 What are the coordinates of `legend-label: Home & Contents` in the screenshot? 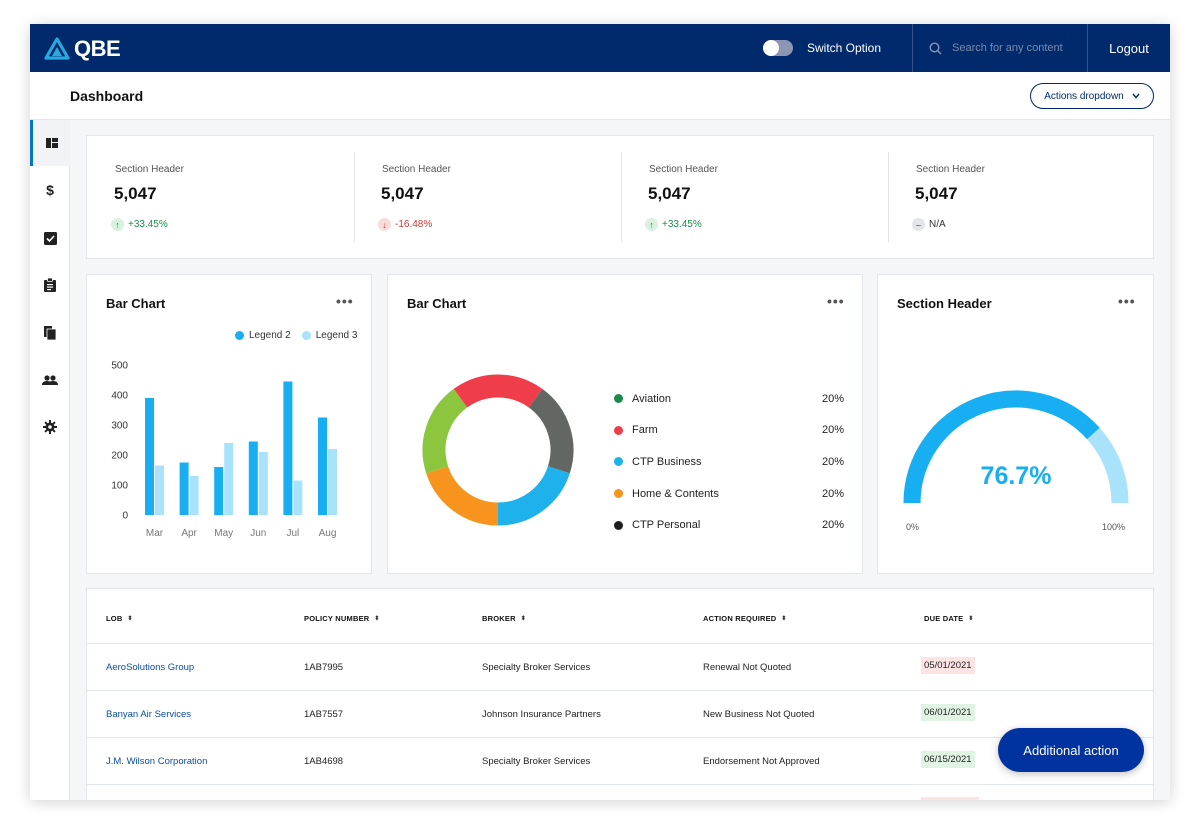 It's located at (675, 493).